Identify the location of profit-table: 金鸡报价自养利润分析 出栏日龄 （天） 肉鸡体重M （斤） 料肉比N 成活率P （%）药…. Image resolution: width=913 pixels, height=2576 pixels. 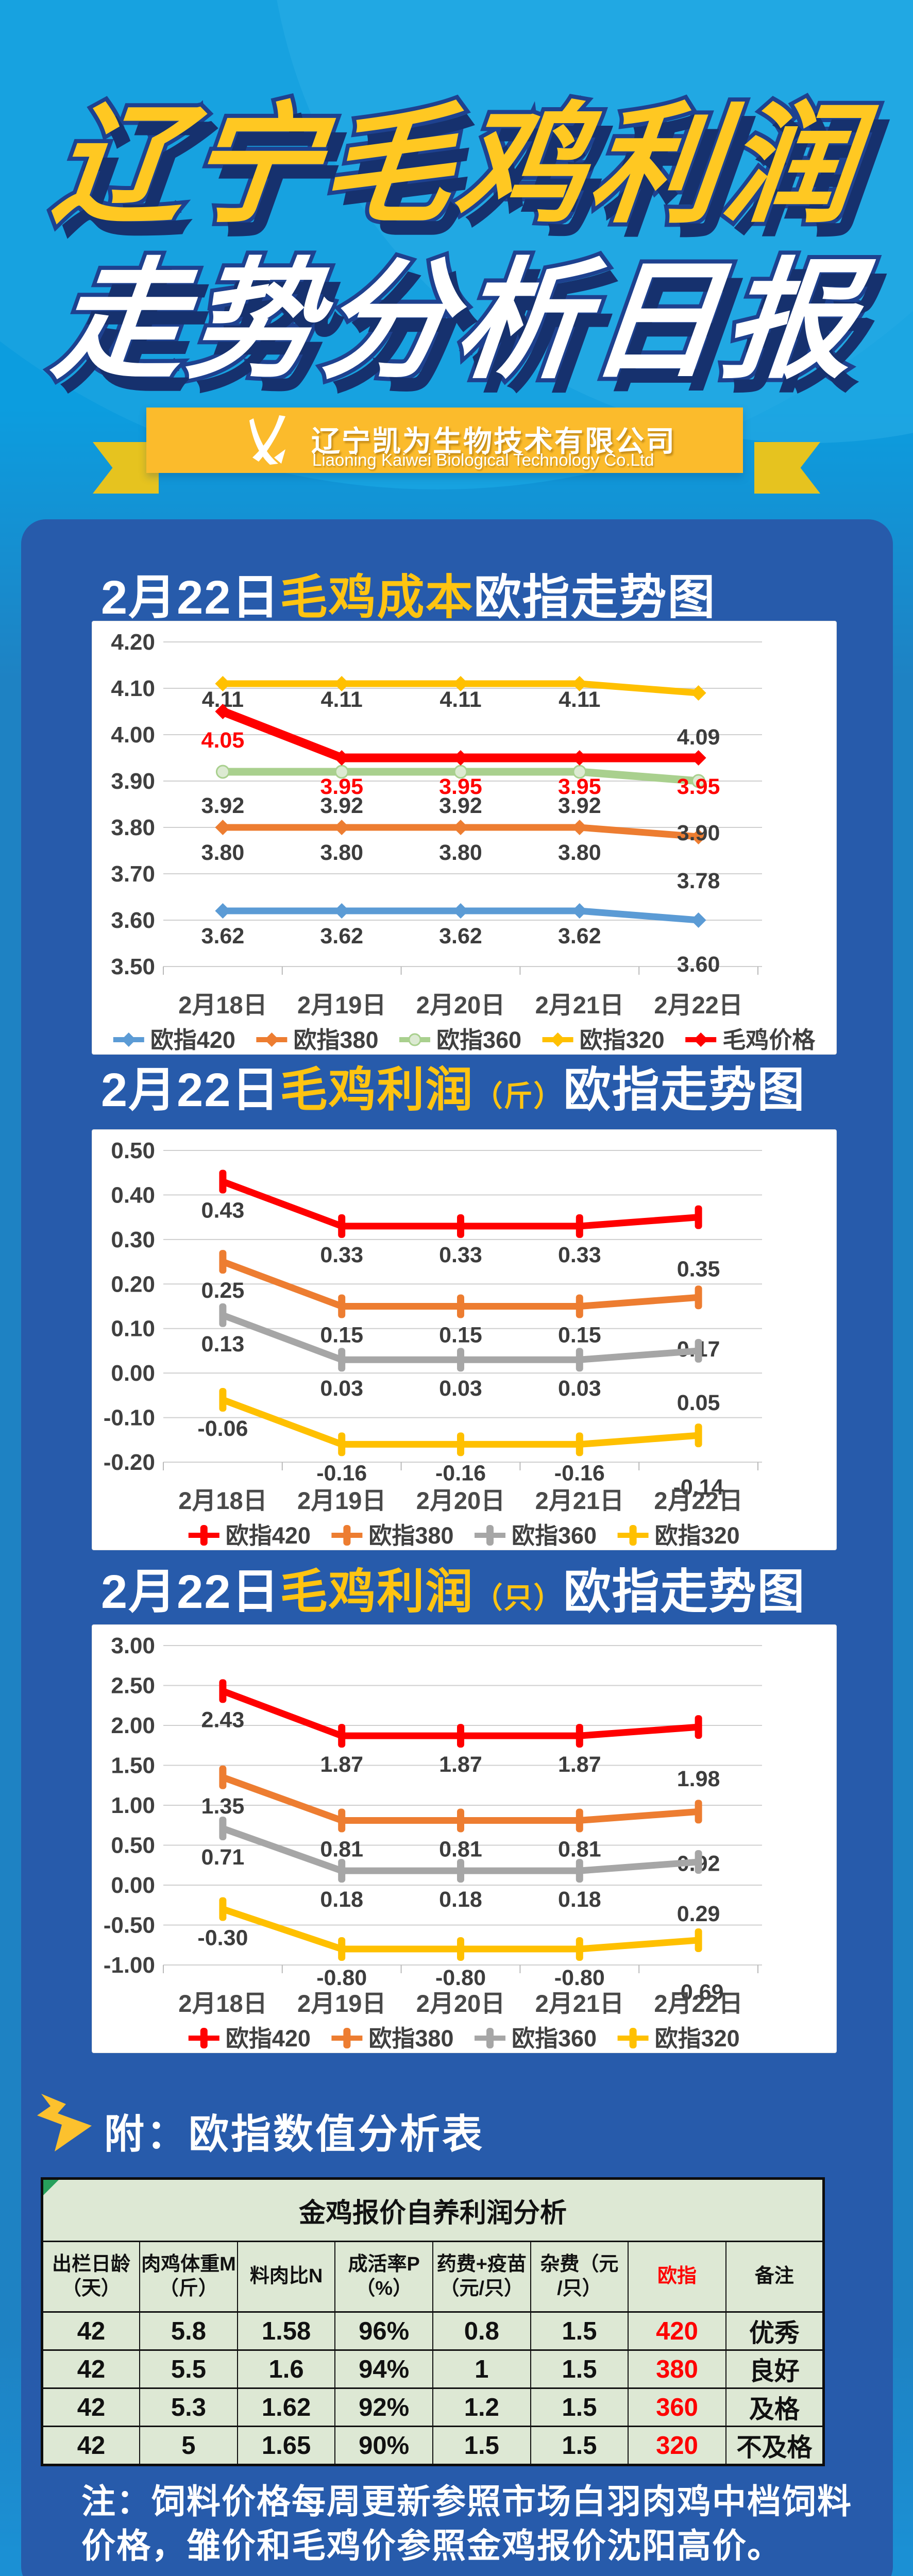
(433, 2321).